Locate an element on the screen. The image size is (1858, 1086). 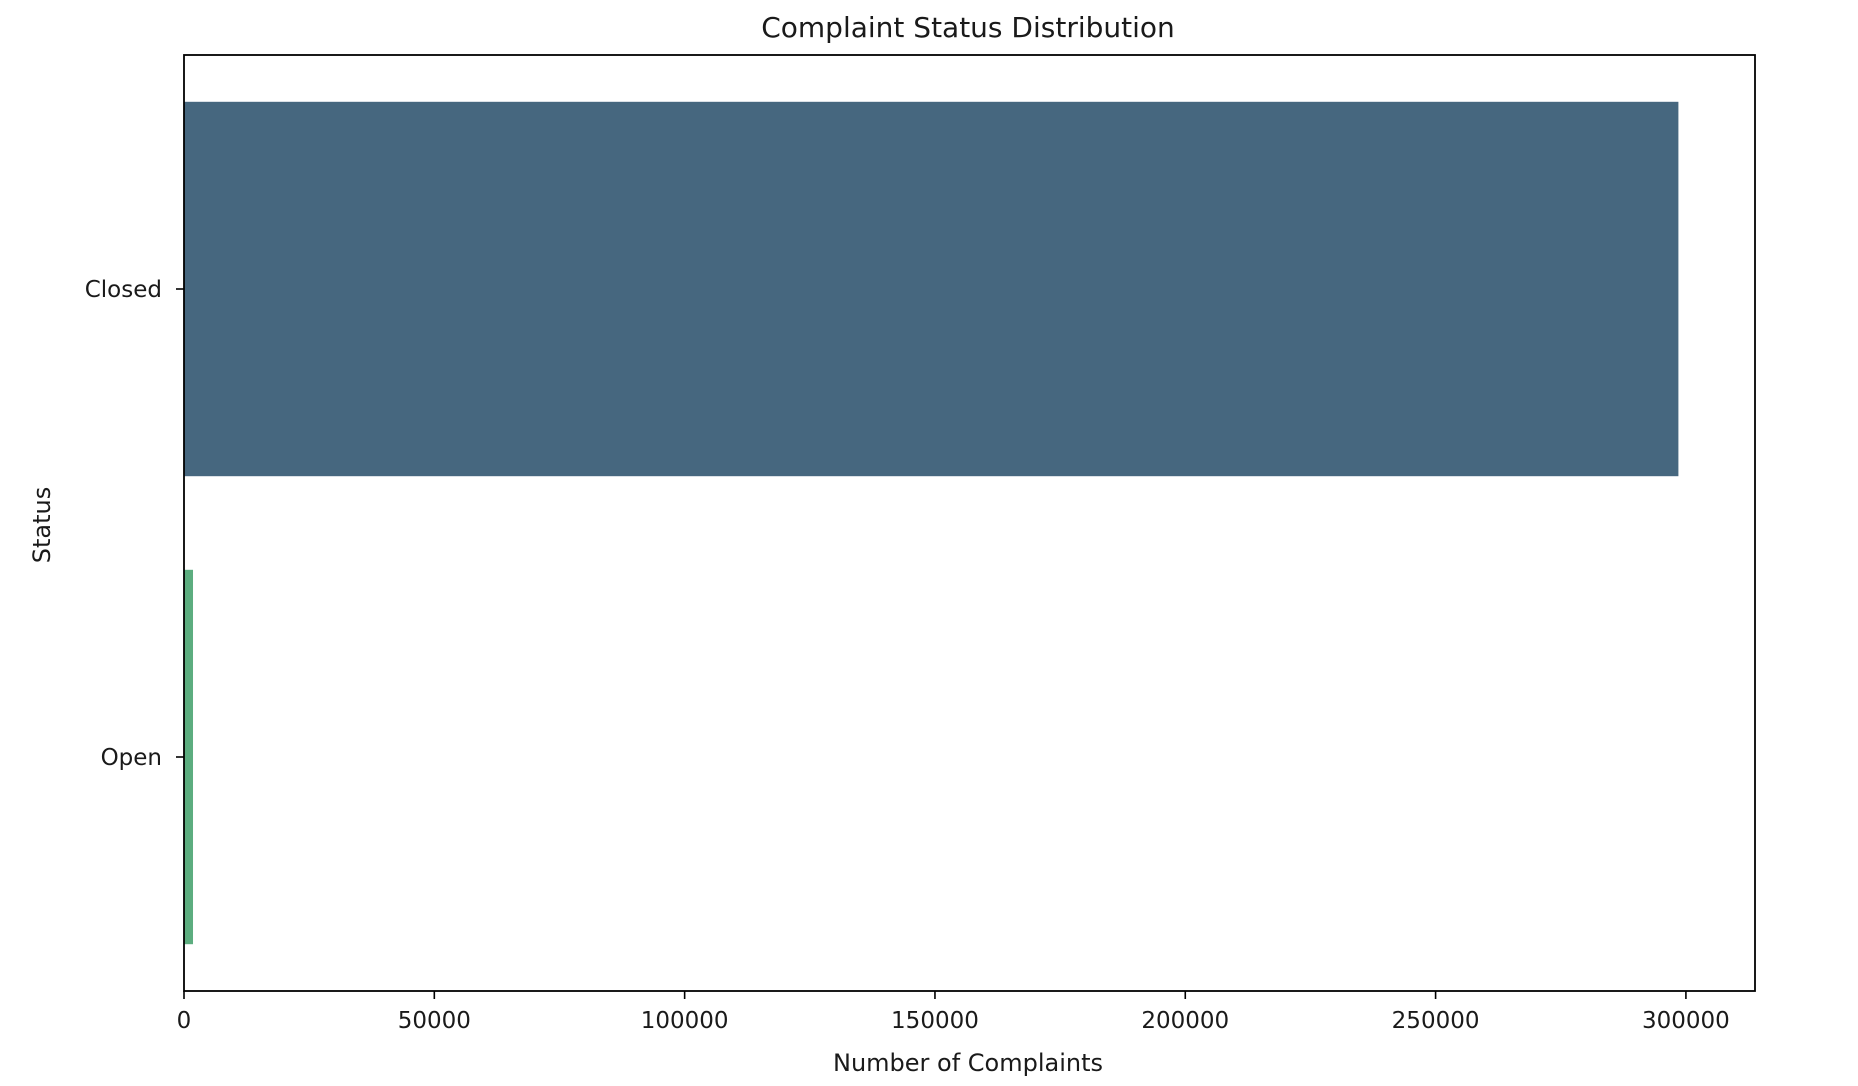
x-axis-ticks: 0 50000 100000 150000 200000 250000 300000 is located at coordinates (953, 1012).